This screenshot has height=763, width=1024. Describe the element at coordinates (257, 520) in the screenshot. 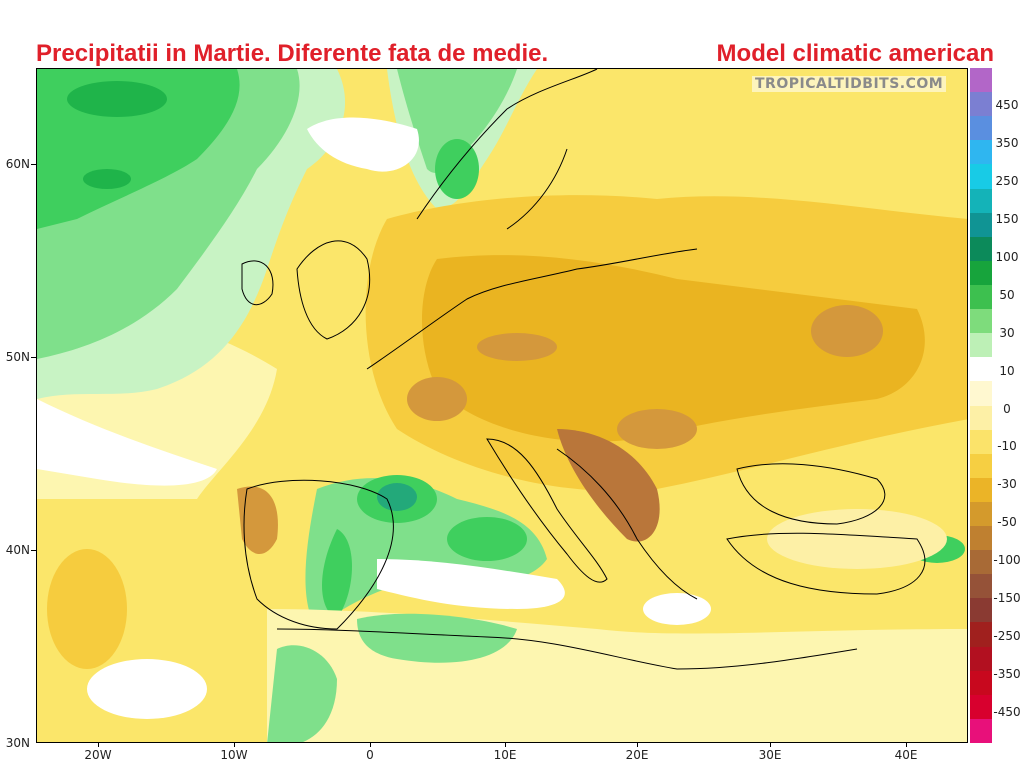

I see `iberia-west-brown` at that location.